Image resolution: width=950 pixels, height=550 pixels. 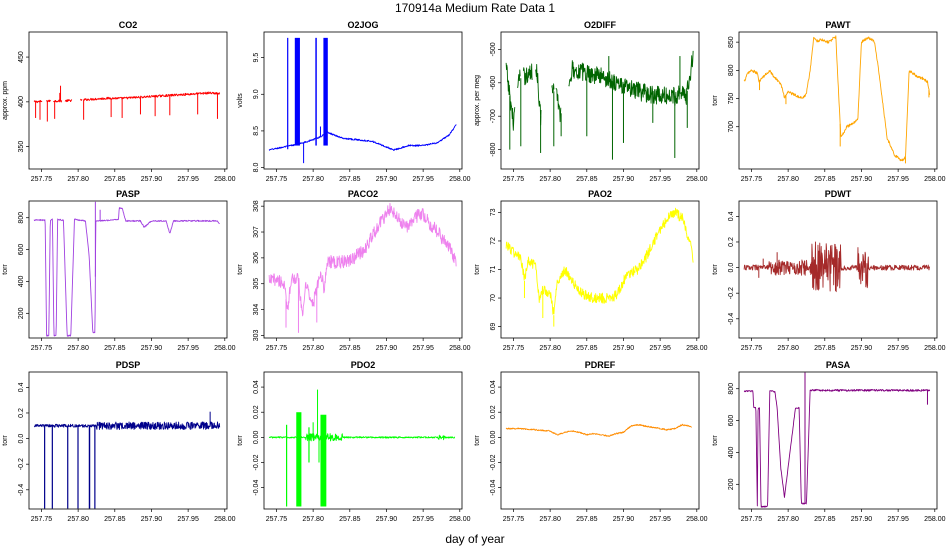 What do you see at coordinates (256, 284) in the screenshot?
I see `y-tick-label: 305` at bounding box center [256, 284].